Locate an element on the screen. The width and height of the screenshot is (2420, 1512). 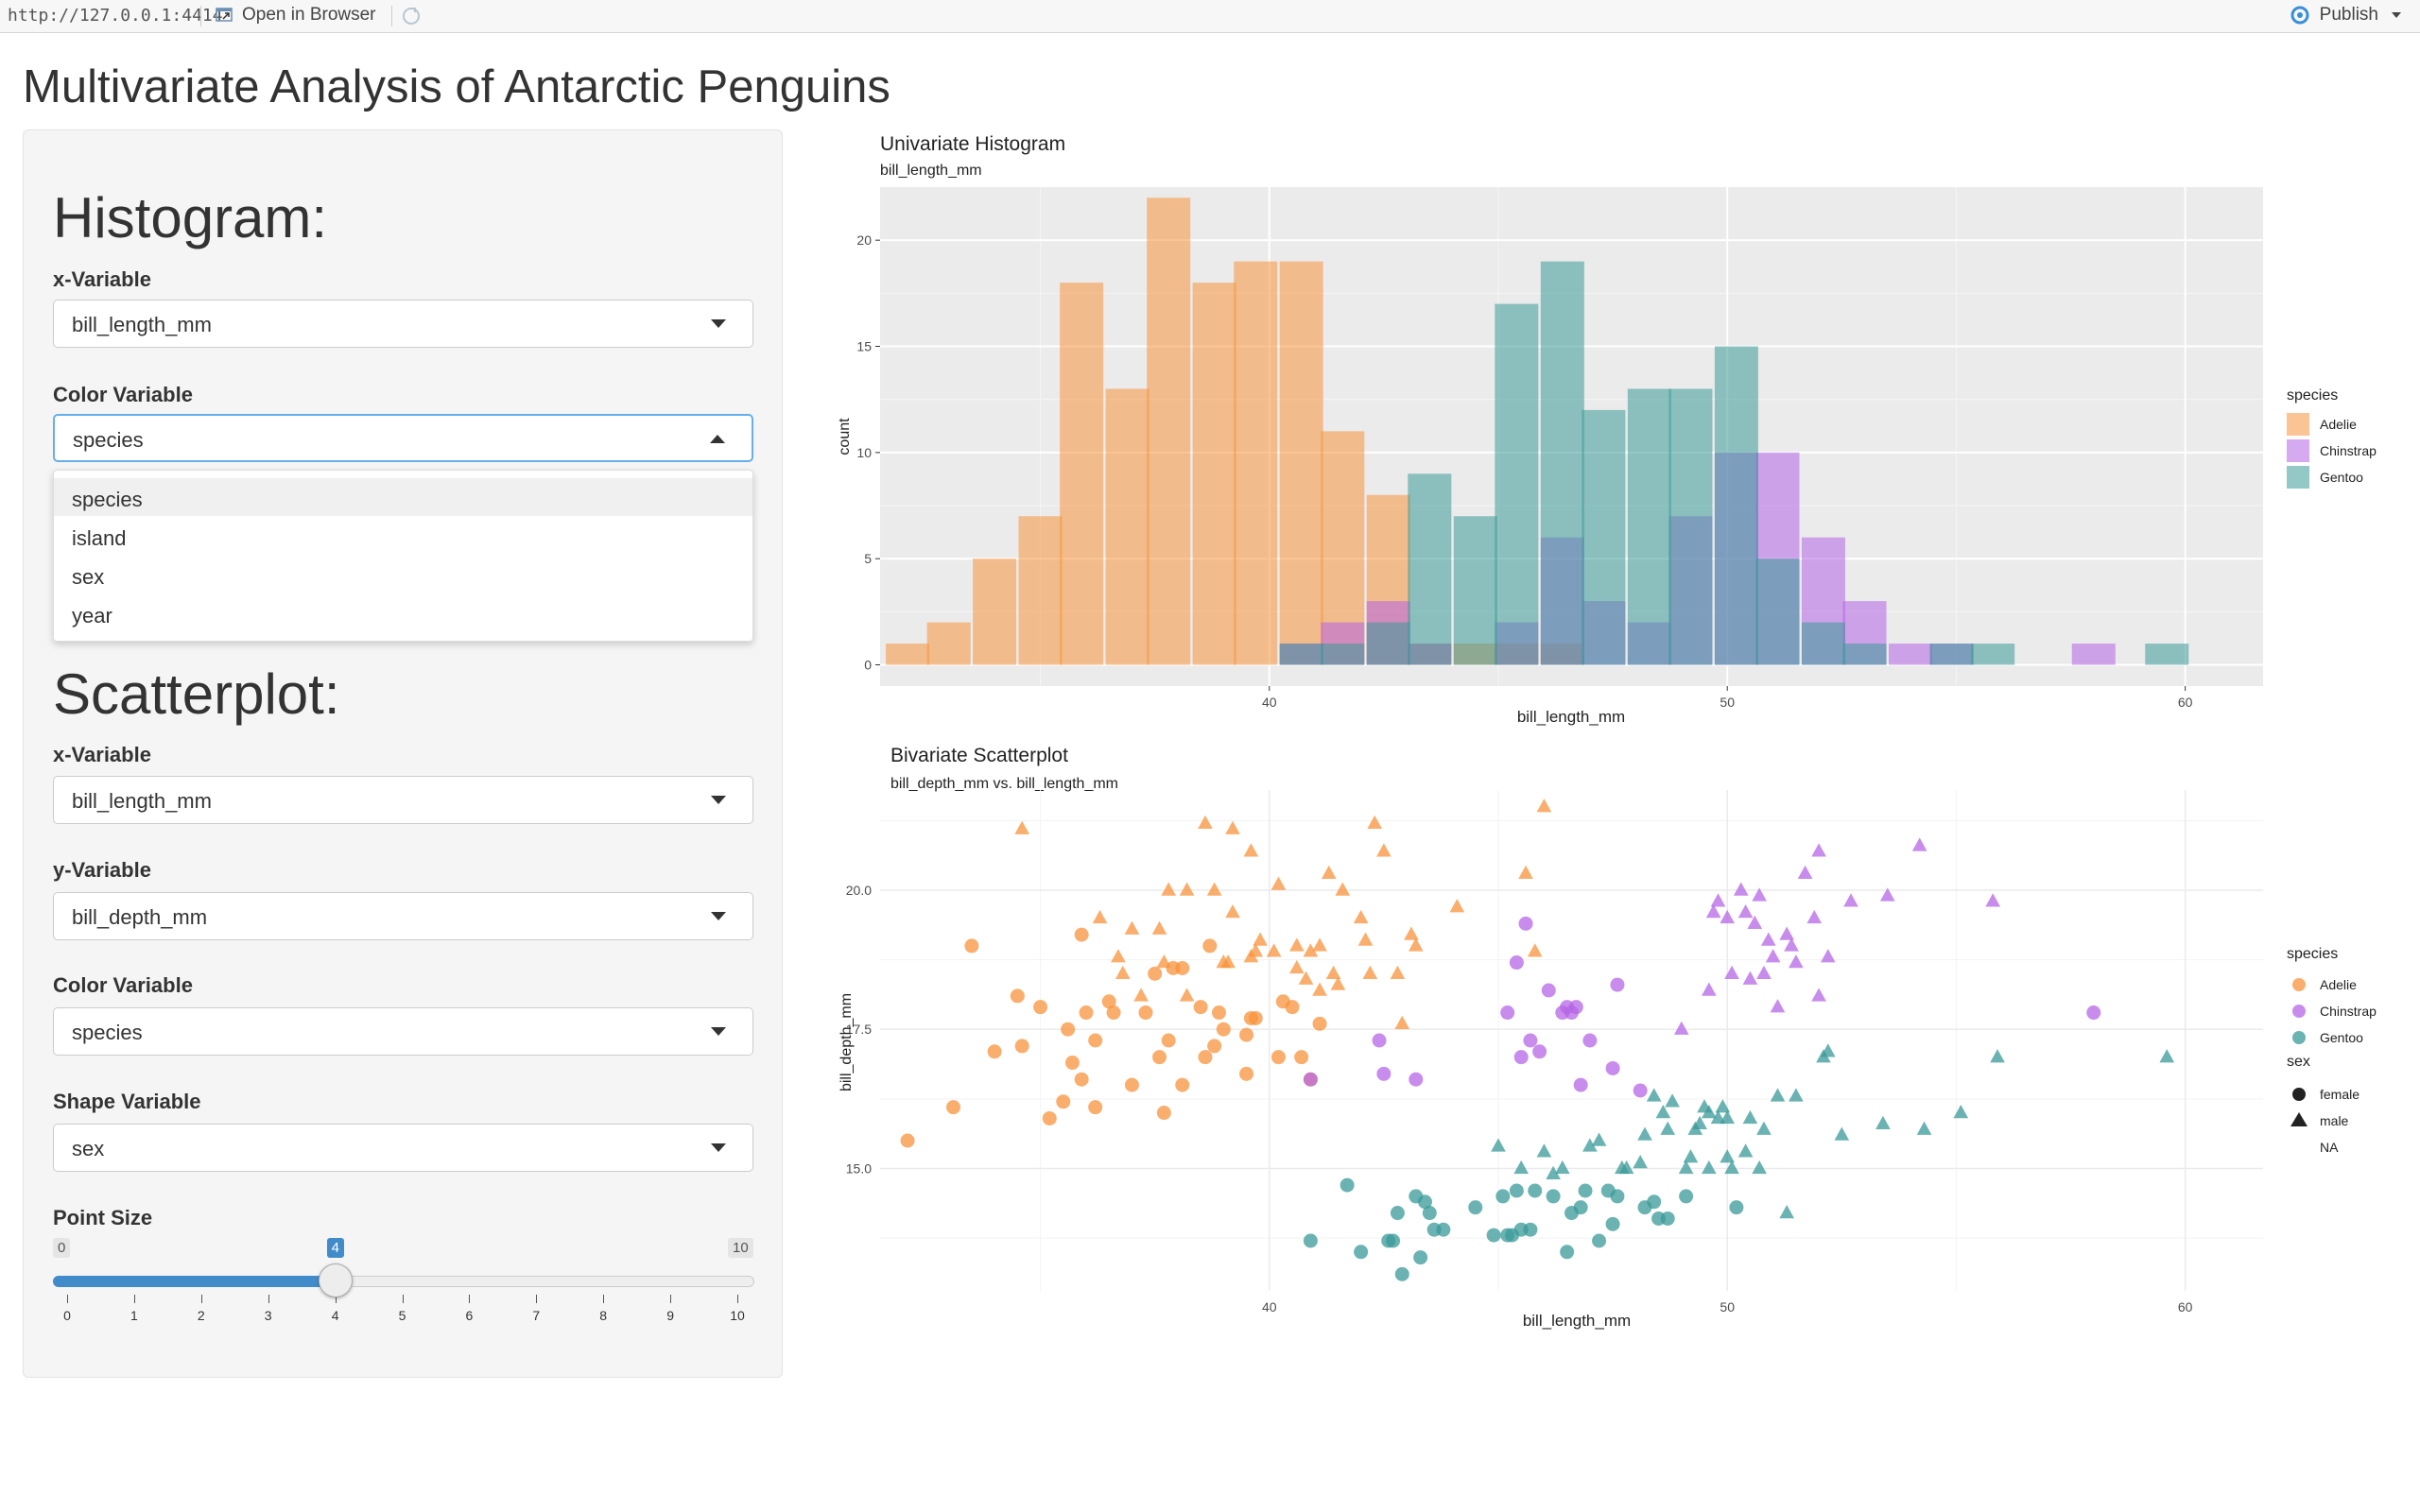
slider-tick-label: 9 is located at coordinates (670, 1315).